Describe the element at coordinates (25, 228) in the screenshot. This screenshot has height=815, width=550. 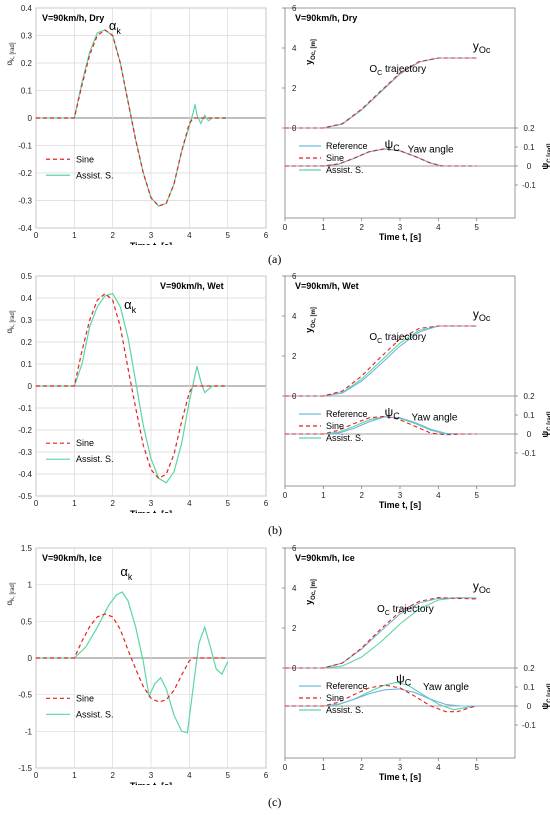
I see `y-tick-label: -0.4` at that location.